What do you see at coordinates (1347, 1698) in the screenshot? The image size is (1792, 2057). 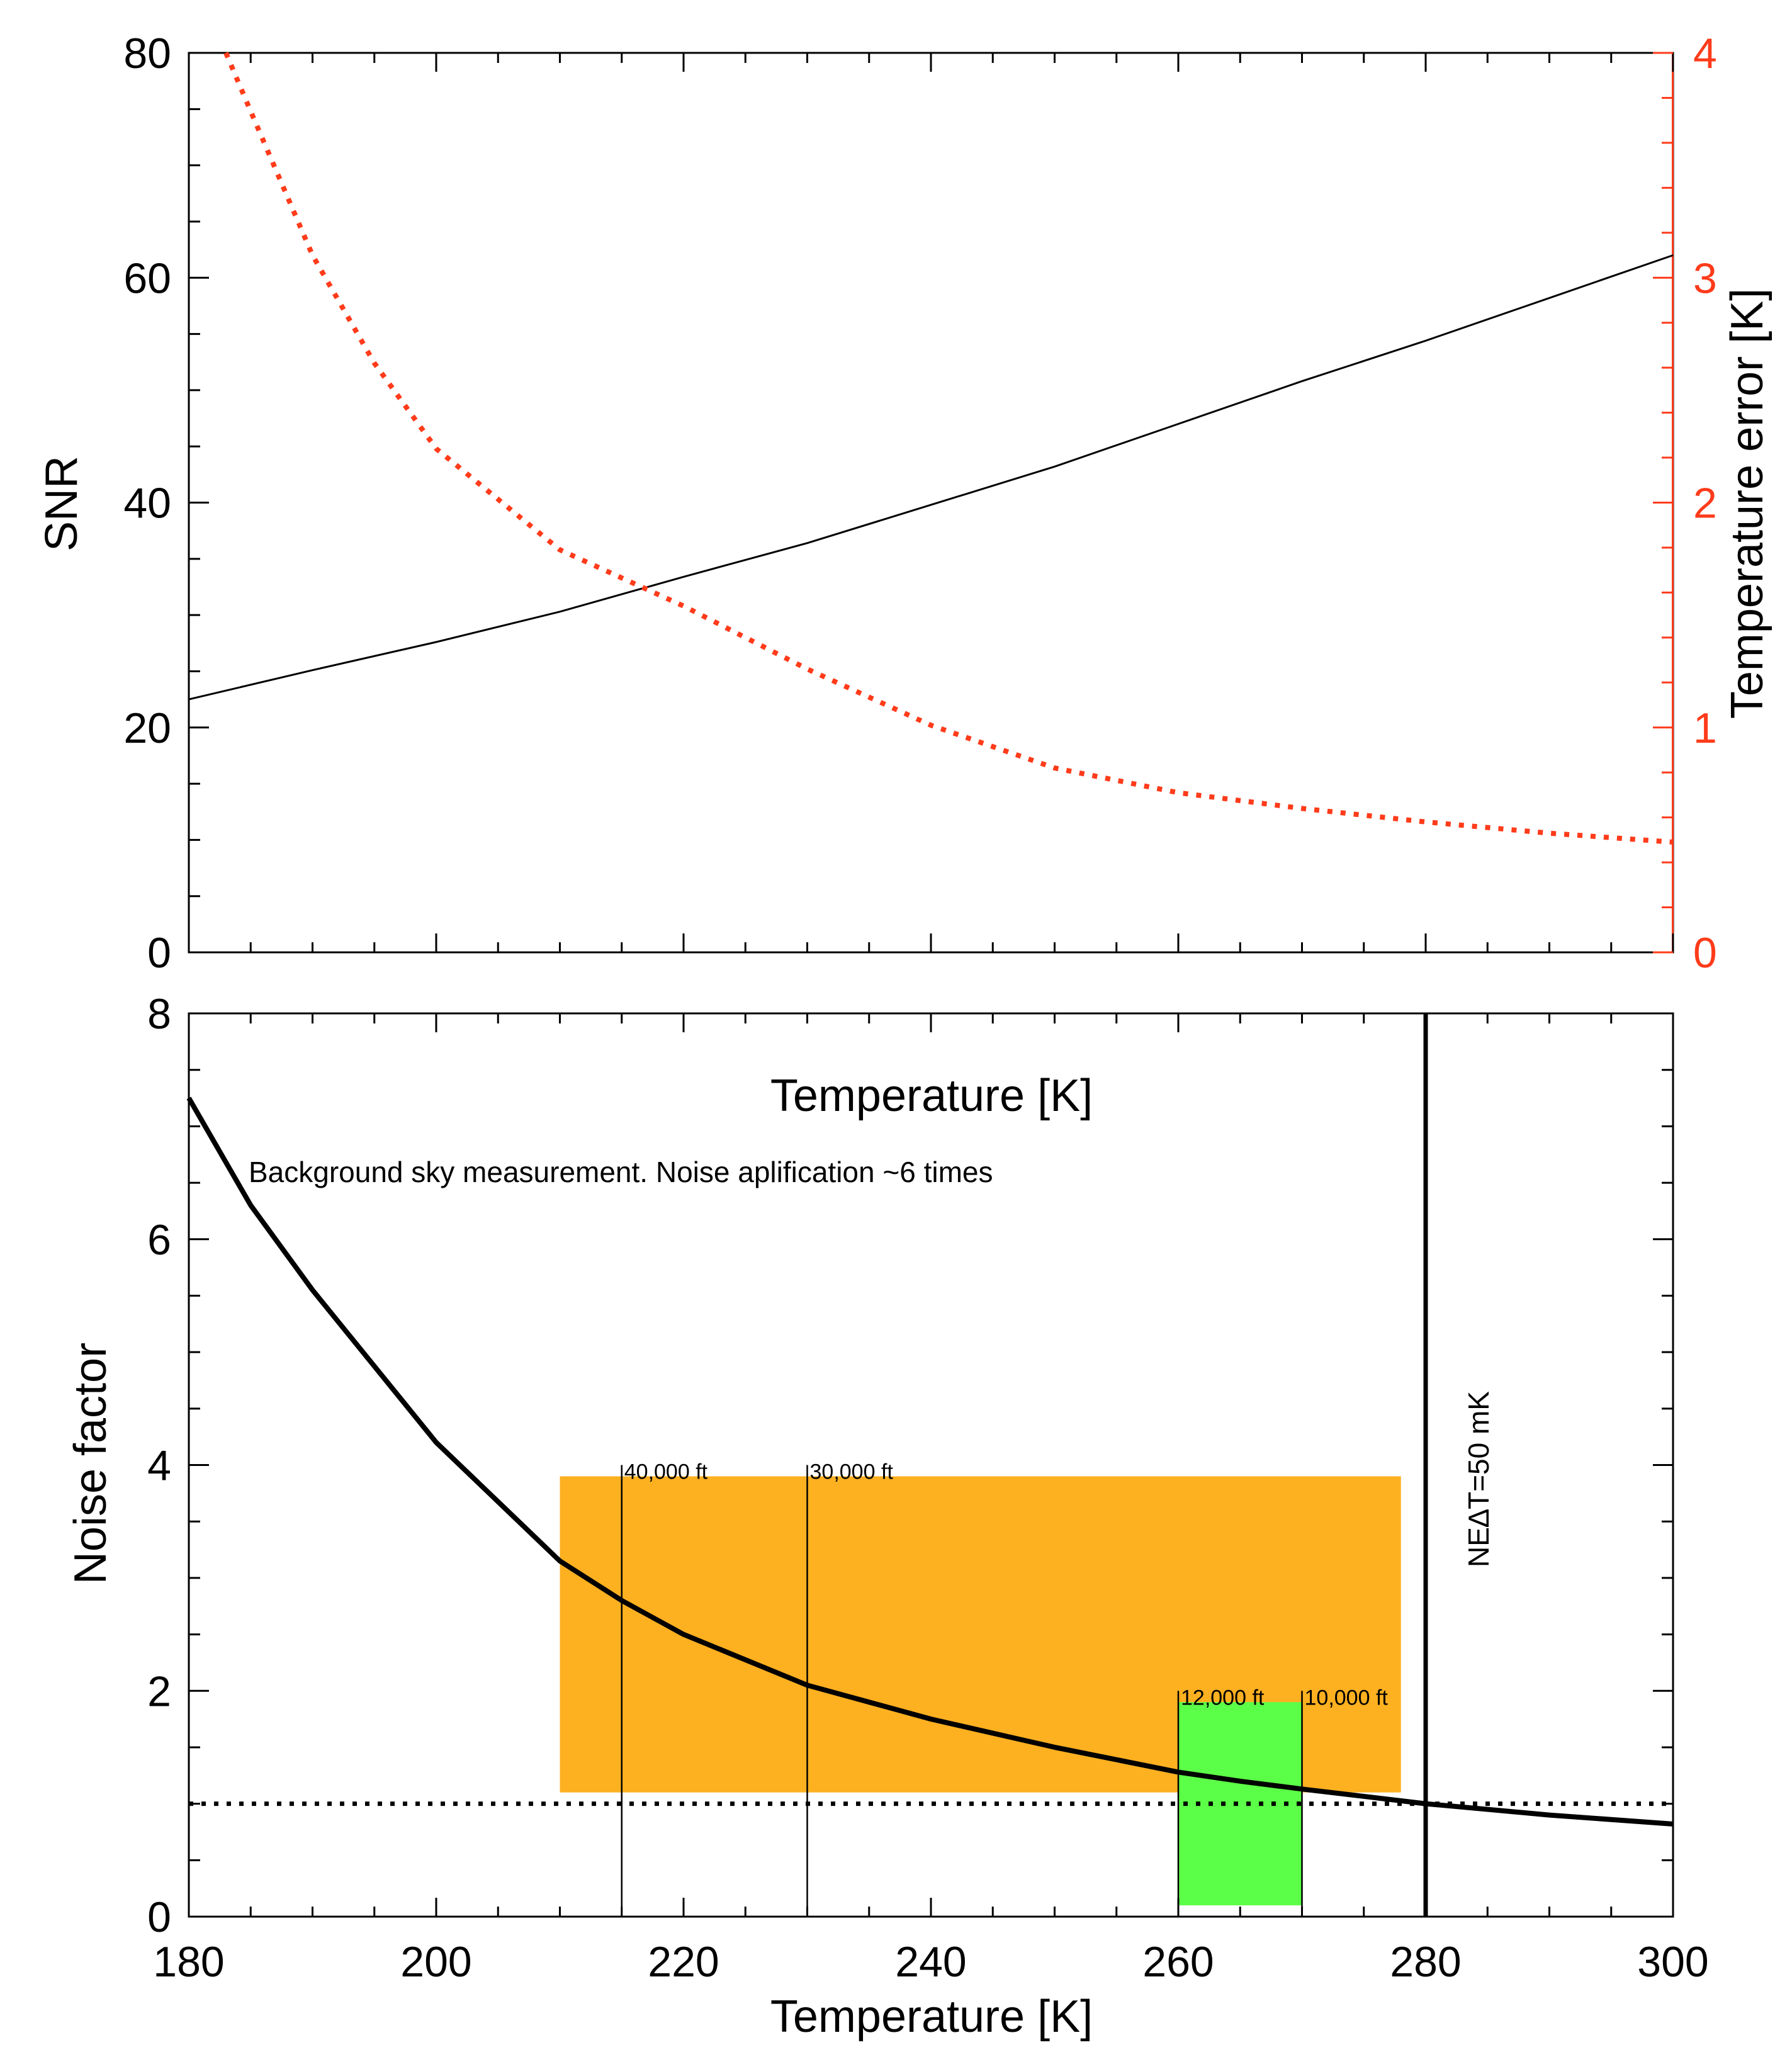 I see `altitude-marker-label: 10,000 ft` at bounding box center [1347, 1698].